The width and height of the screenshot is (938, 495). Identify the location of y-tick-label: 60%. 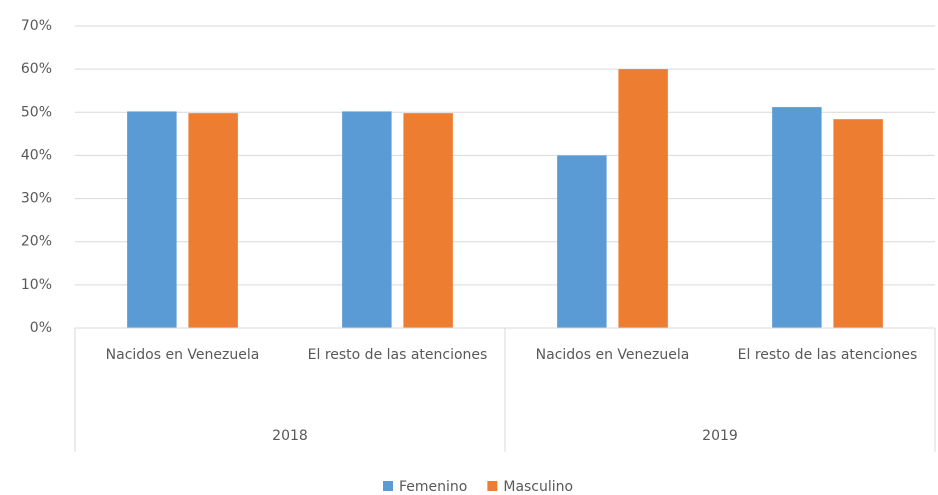
(36, 69).